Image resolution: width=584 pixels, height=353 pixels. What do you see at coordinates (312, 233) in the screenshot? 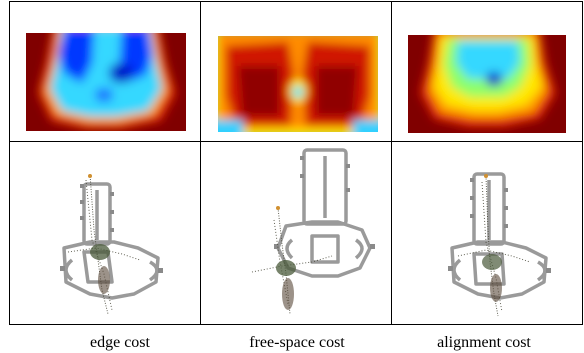
I see `free-space-cost-alignment-result` at bounding box center [312, 233].